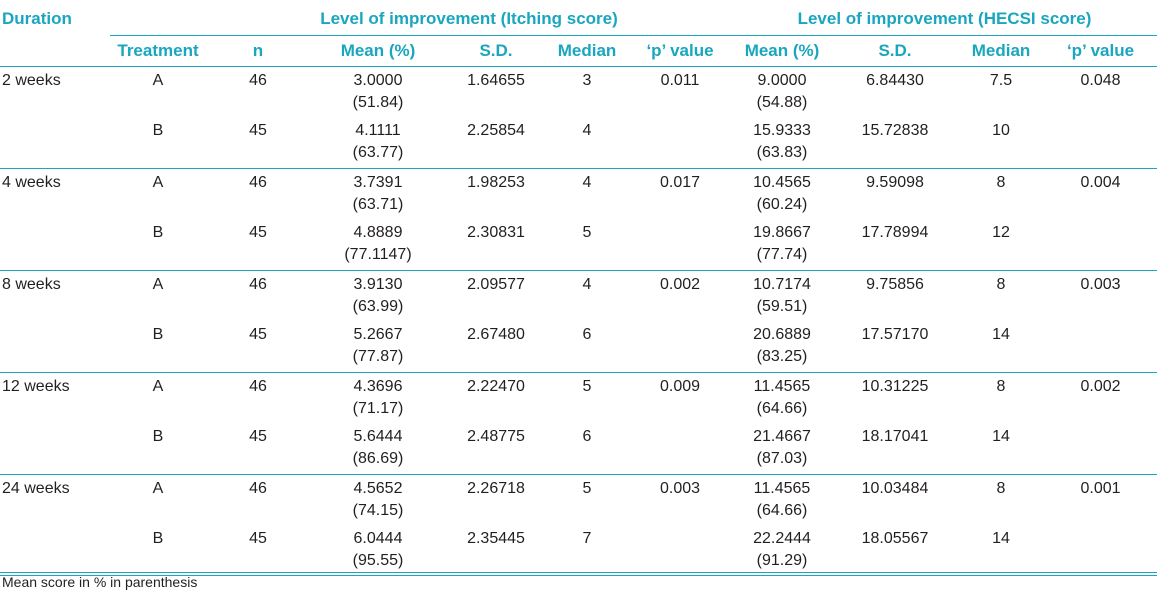 Image resolution: width=1157 pixels, height=593 pixels. Describe the element at coordinates (378, 538) in the screenshot. I see `cell-mean-itching-value: 6.0444` at that location.